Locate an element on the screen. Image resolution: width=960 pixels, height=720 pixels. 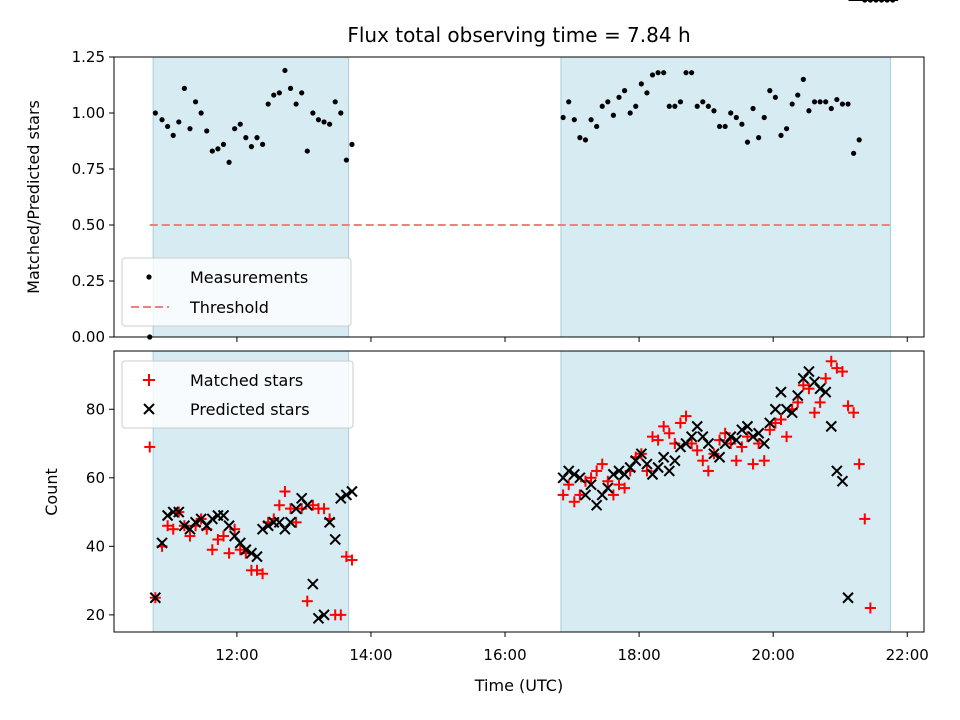
count-y-tick-label: 60 is located at coordinates (95, 478).